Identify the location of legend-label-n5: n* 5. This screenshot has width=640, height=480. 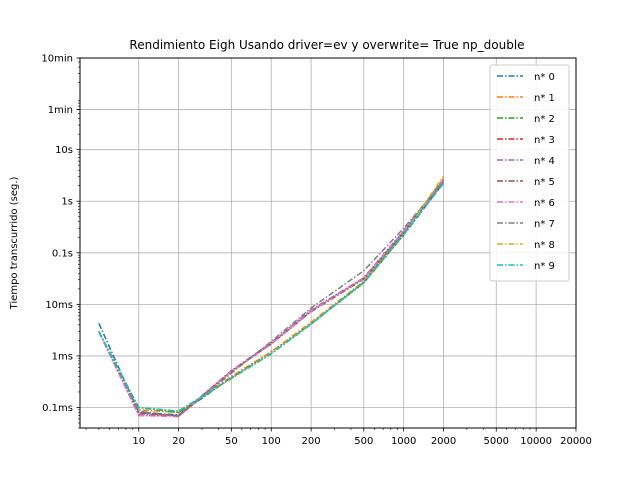
(544, 182).